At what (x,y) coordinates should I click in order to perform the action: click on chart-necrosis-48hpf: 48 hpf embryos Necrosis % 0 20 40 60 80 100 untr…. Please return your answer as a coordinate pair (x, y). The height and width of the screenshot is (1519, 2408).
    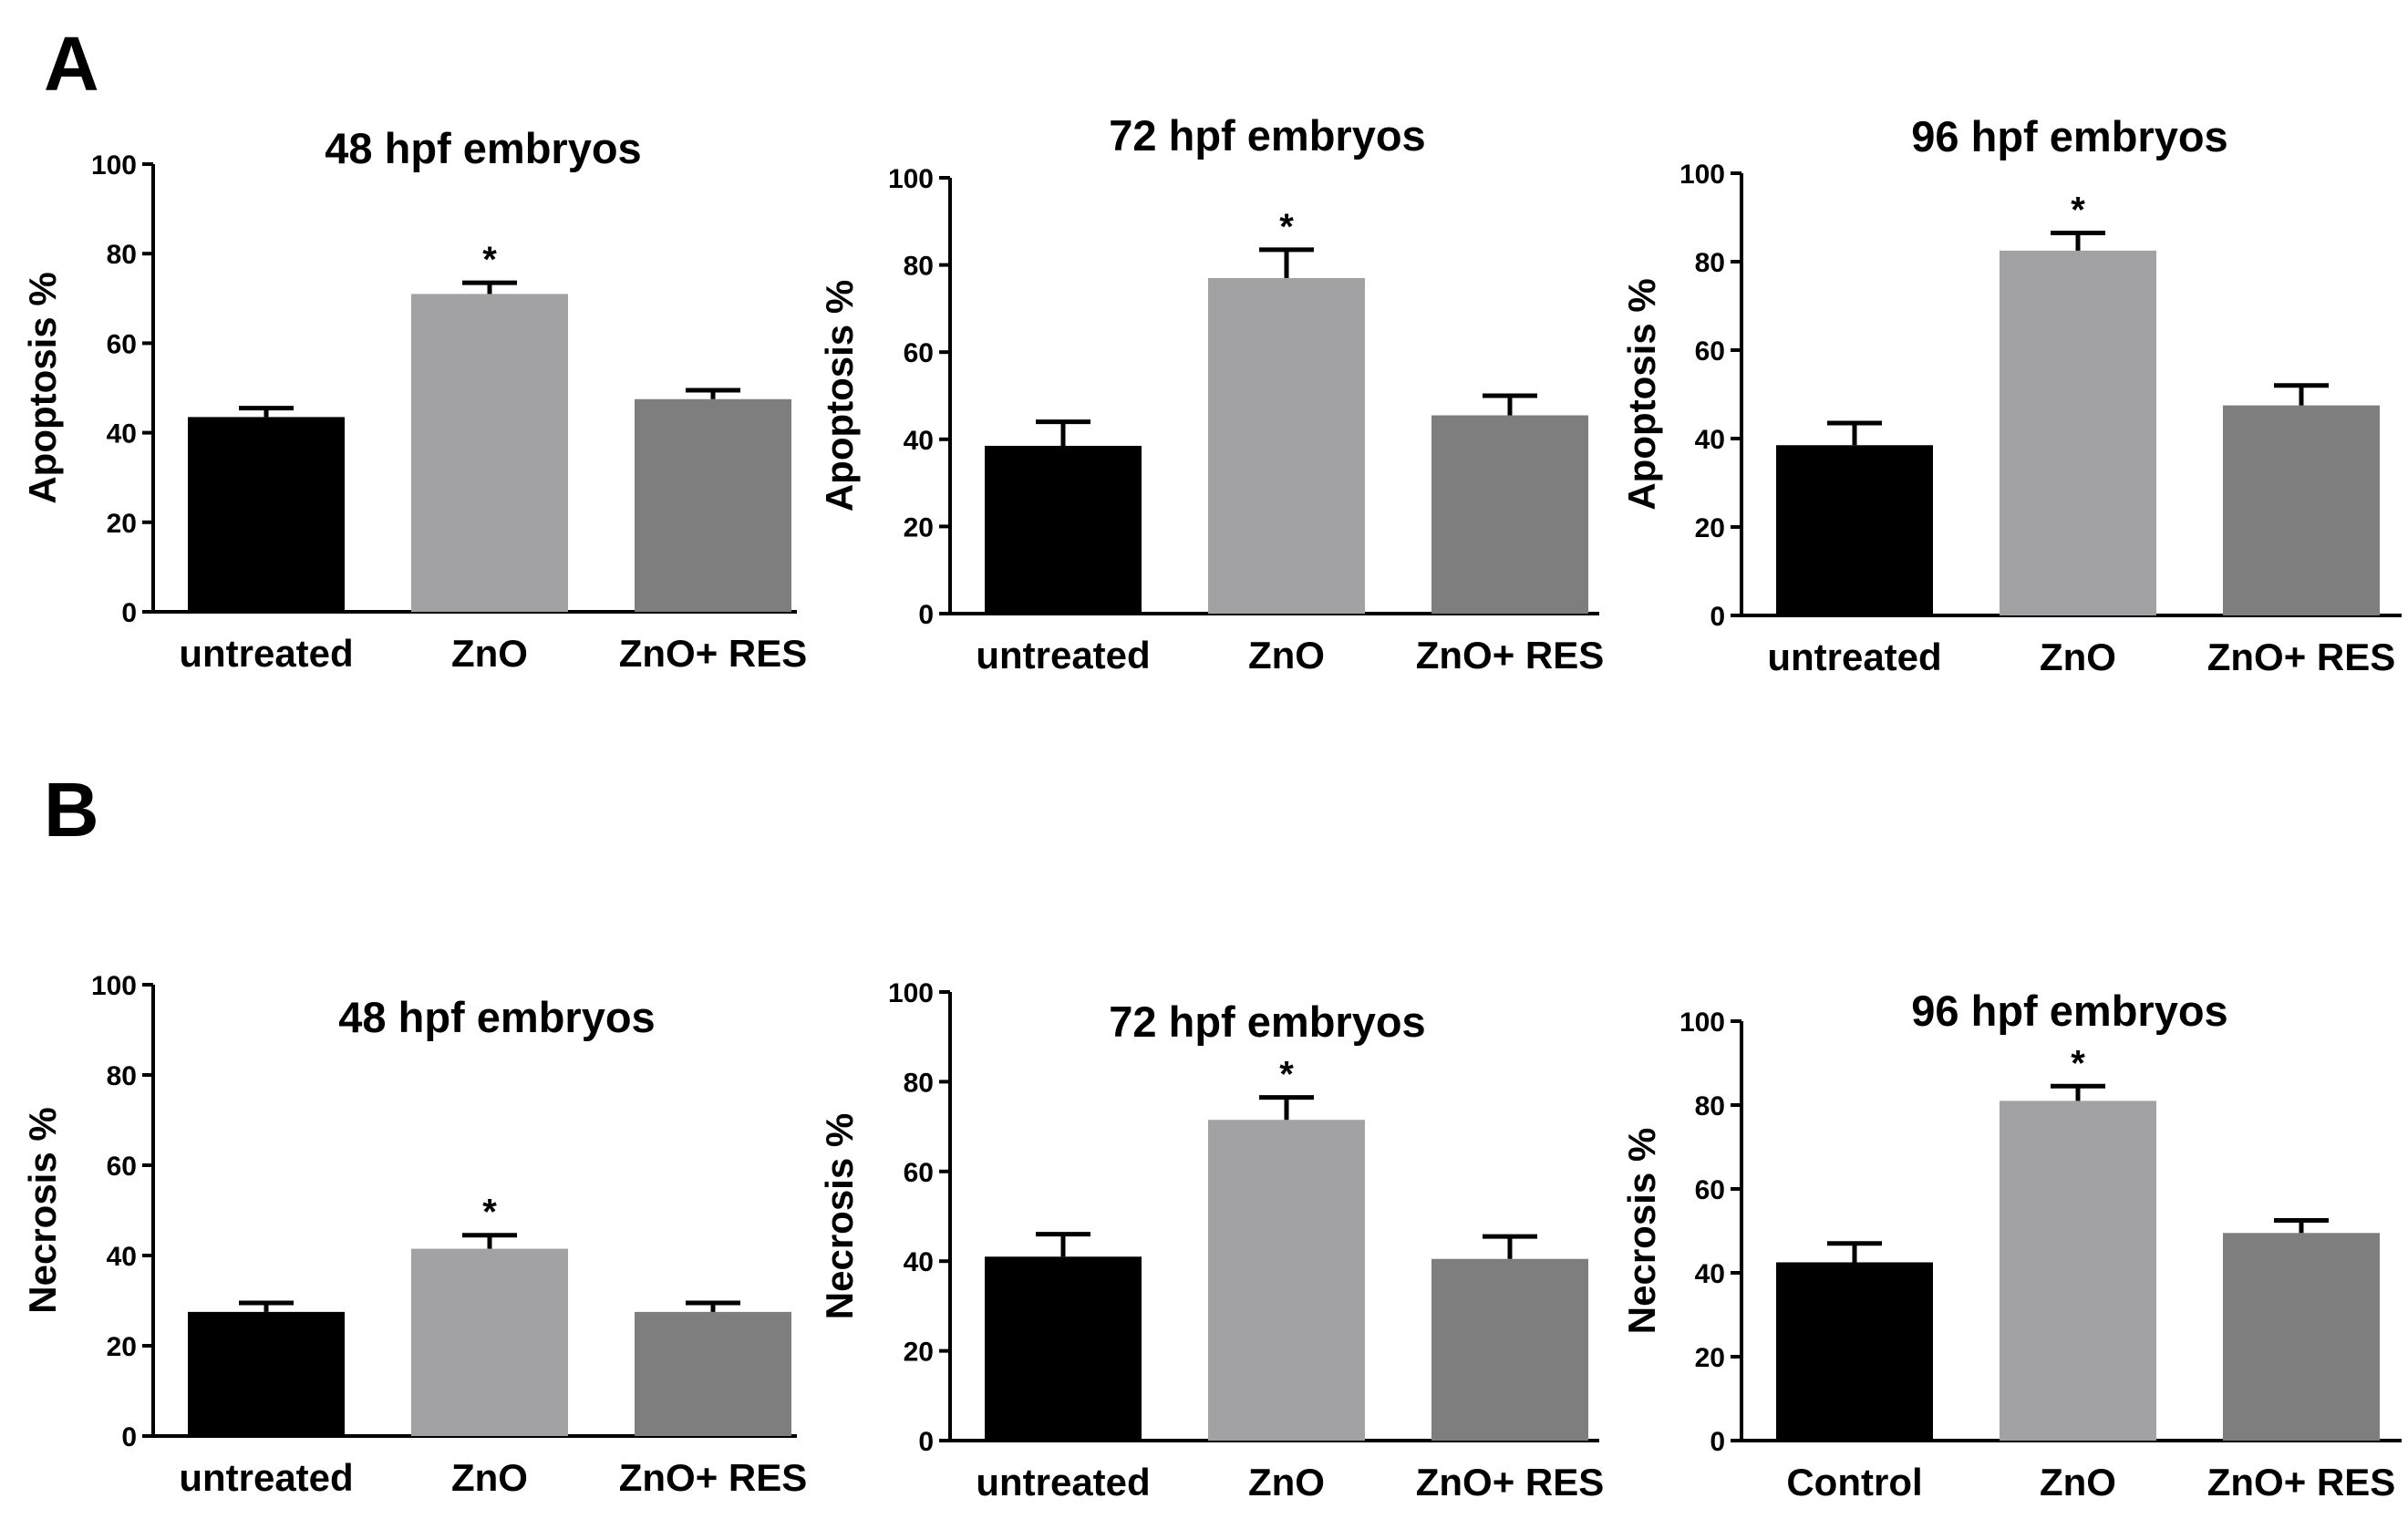
    Looking at the image, I should click on (414, 1235).